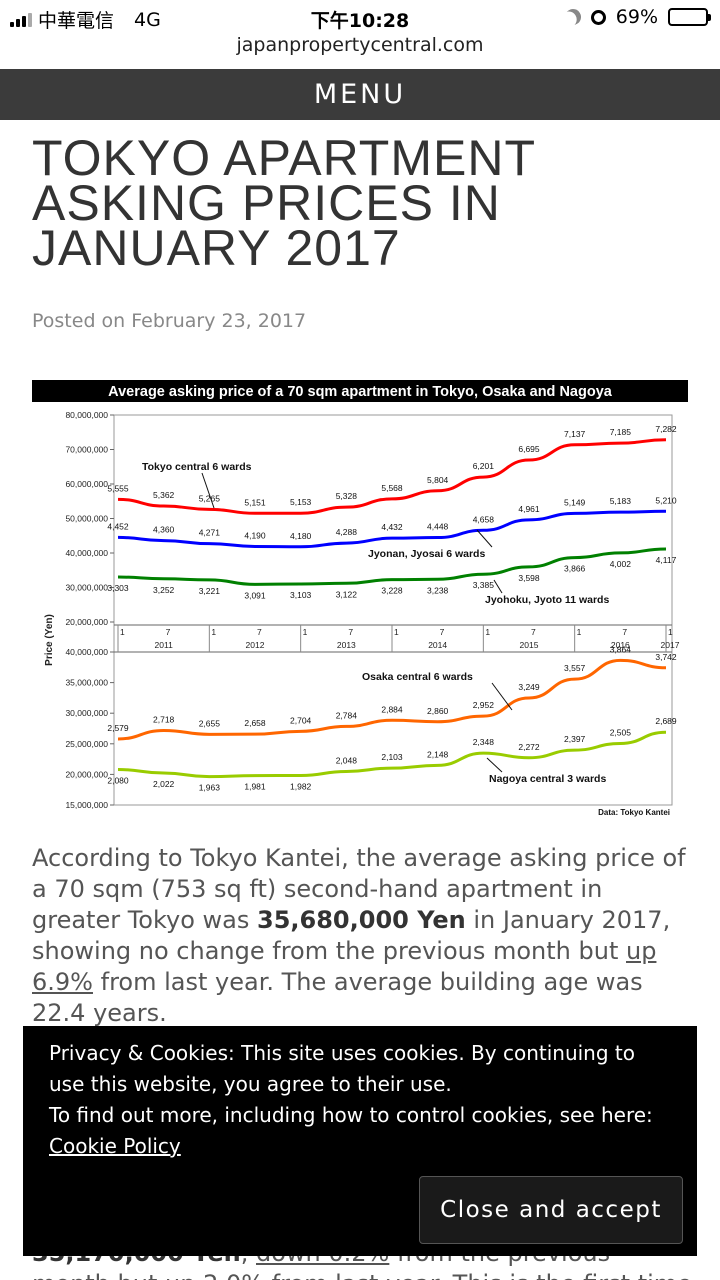 This screenshot has height=1280, width=720. What do you see at coordinates (621, 432) in the screenshot?
I see `data-label: 7,185` at bounding box center [621, 432].